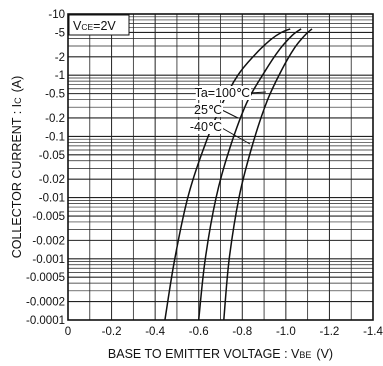  I want to click on x-tick-label: -0.8, so click(242, 332).